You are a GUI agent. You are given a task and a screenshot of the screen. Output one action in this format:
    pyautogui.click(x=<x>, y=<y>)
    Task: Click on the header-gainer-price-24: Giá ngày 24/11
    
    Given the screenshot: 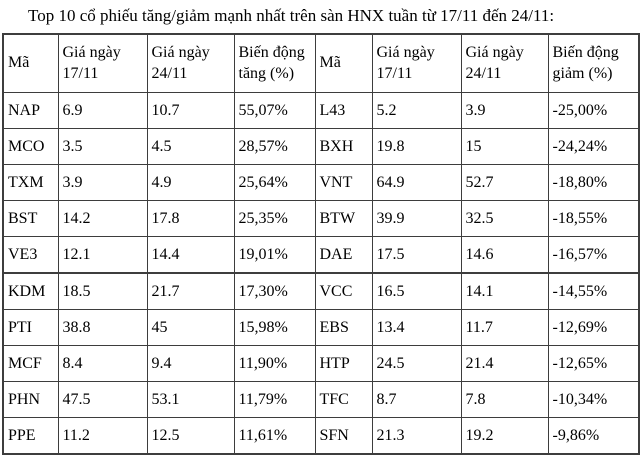 What is the action you would take?
    pyautogui.click(x=190, y=63)
    